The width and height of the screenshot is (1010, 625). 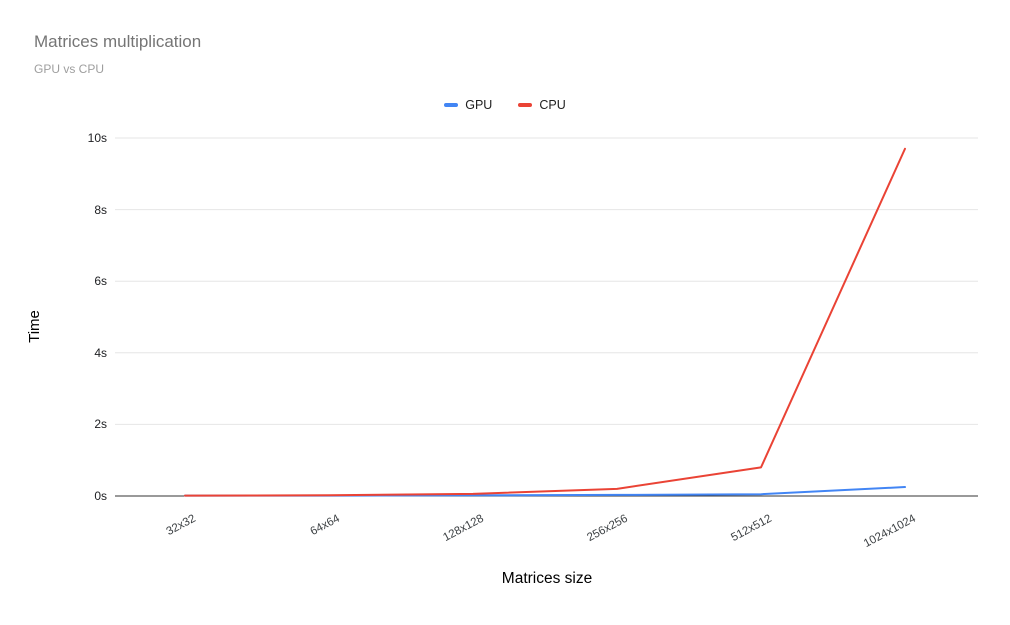 What do you see at coordinates (547, 578) in the screenshot?
I see `x-axis-title: Matrices size` at bounding box center [547, 578].